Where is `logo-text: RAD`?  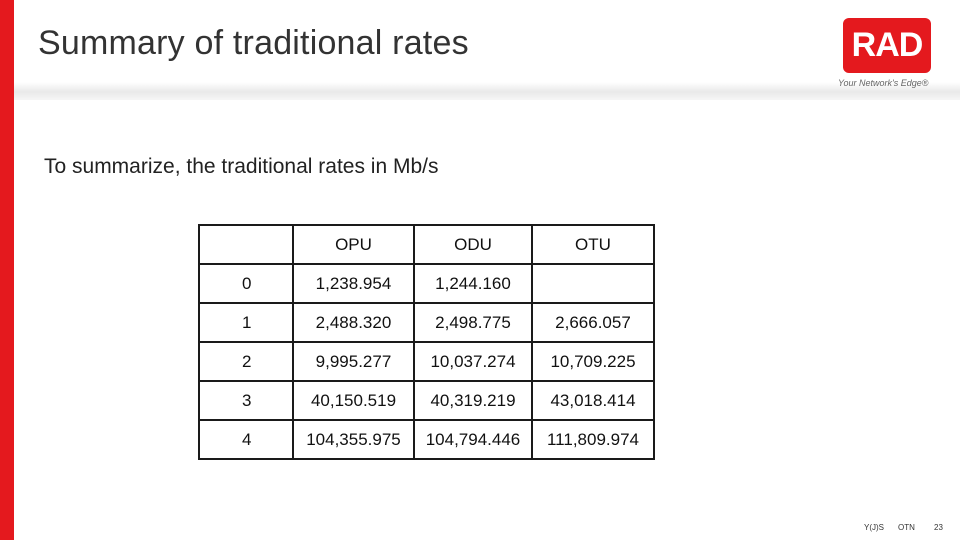 logo-text: RAD is located at coordinates (887, 45).